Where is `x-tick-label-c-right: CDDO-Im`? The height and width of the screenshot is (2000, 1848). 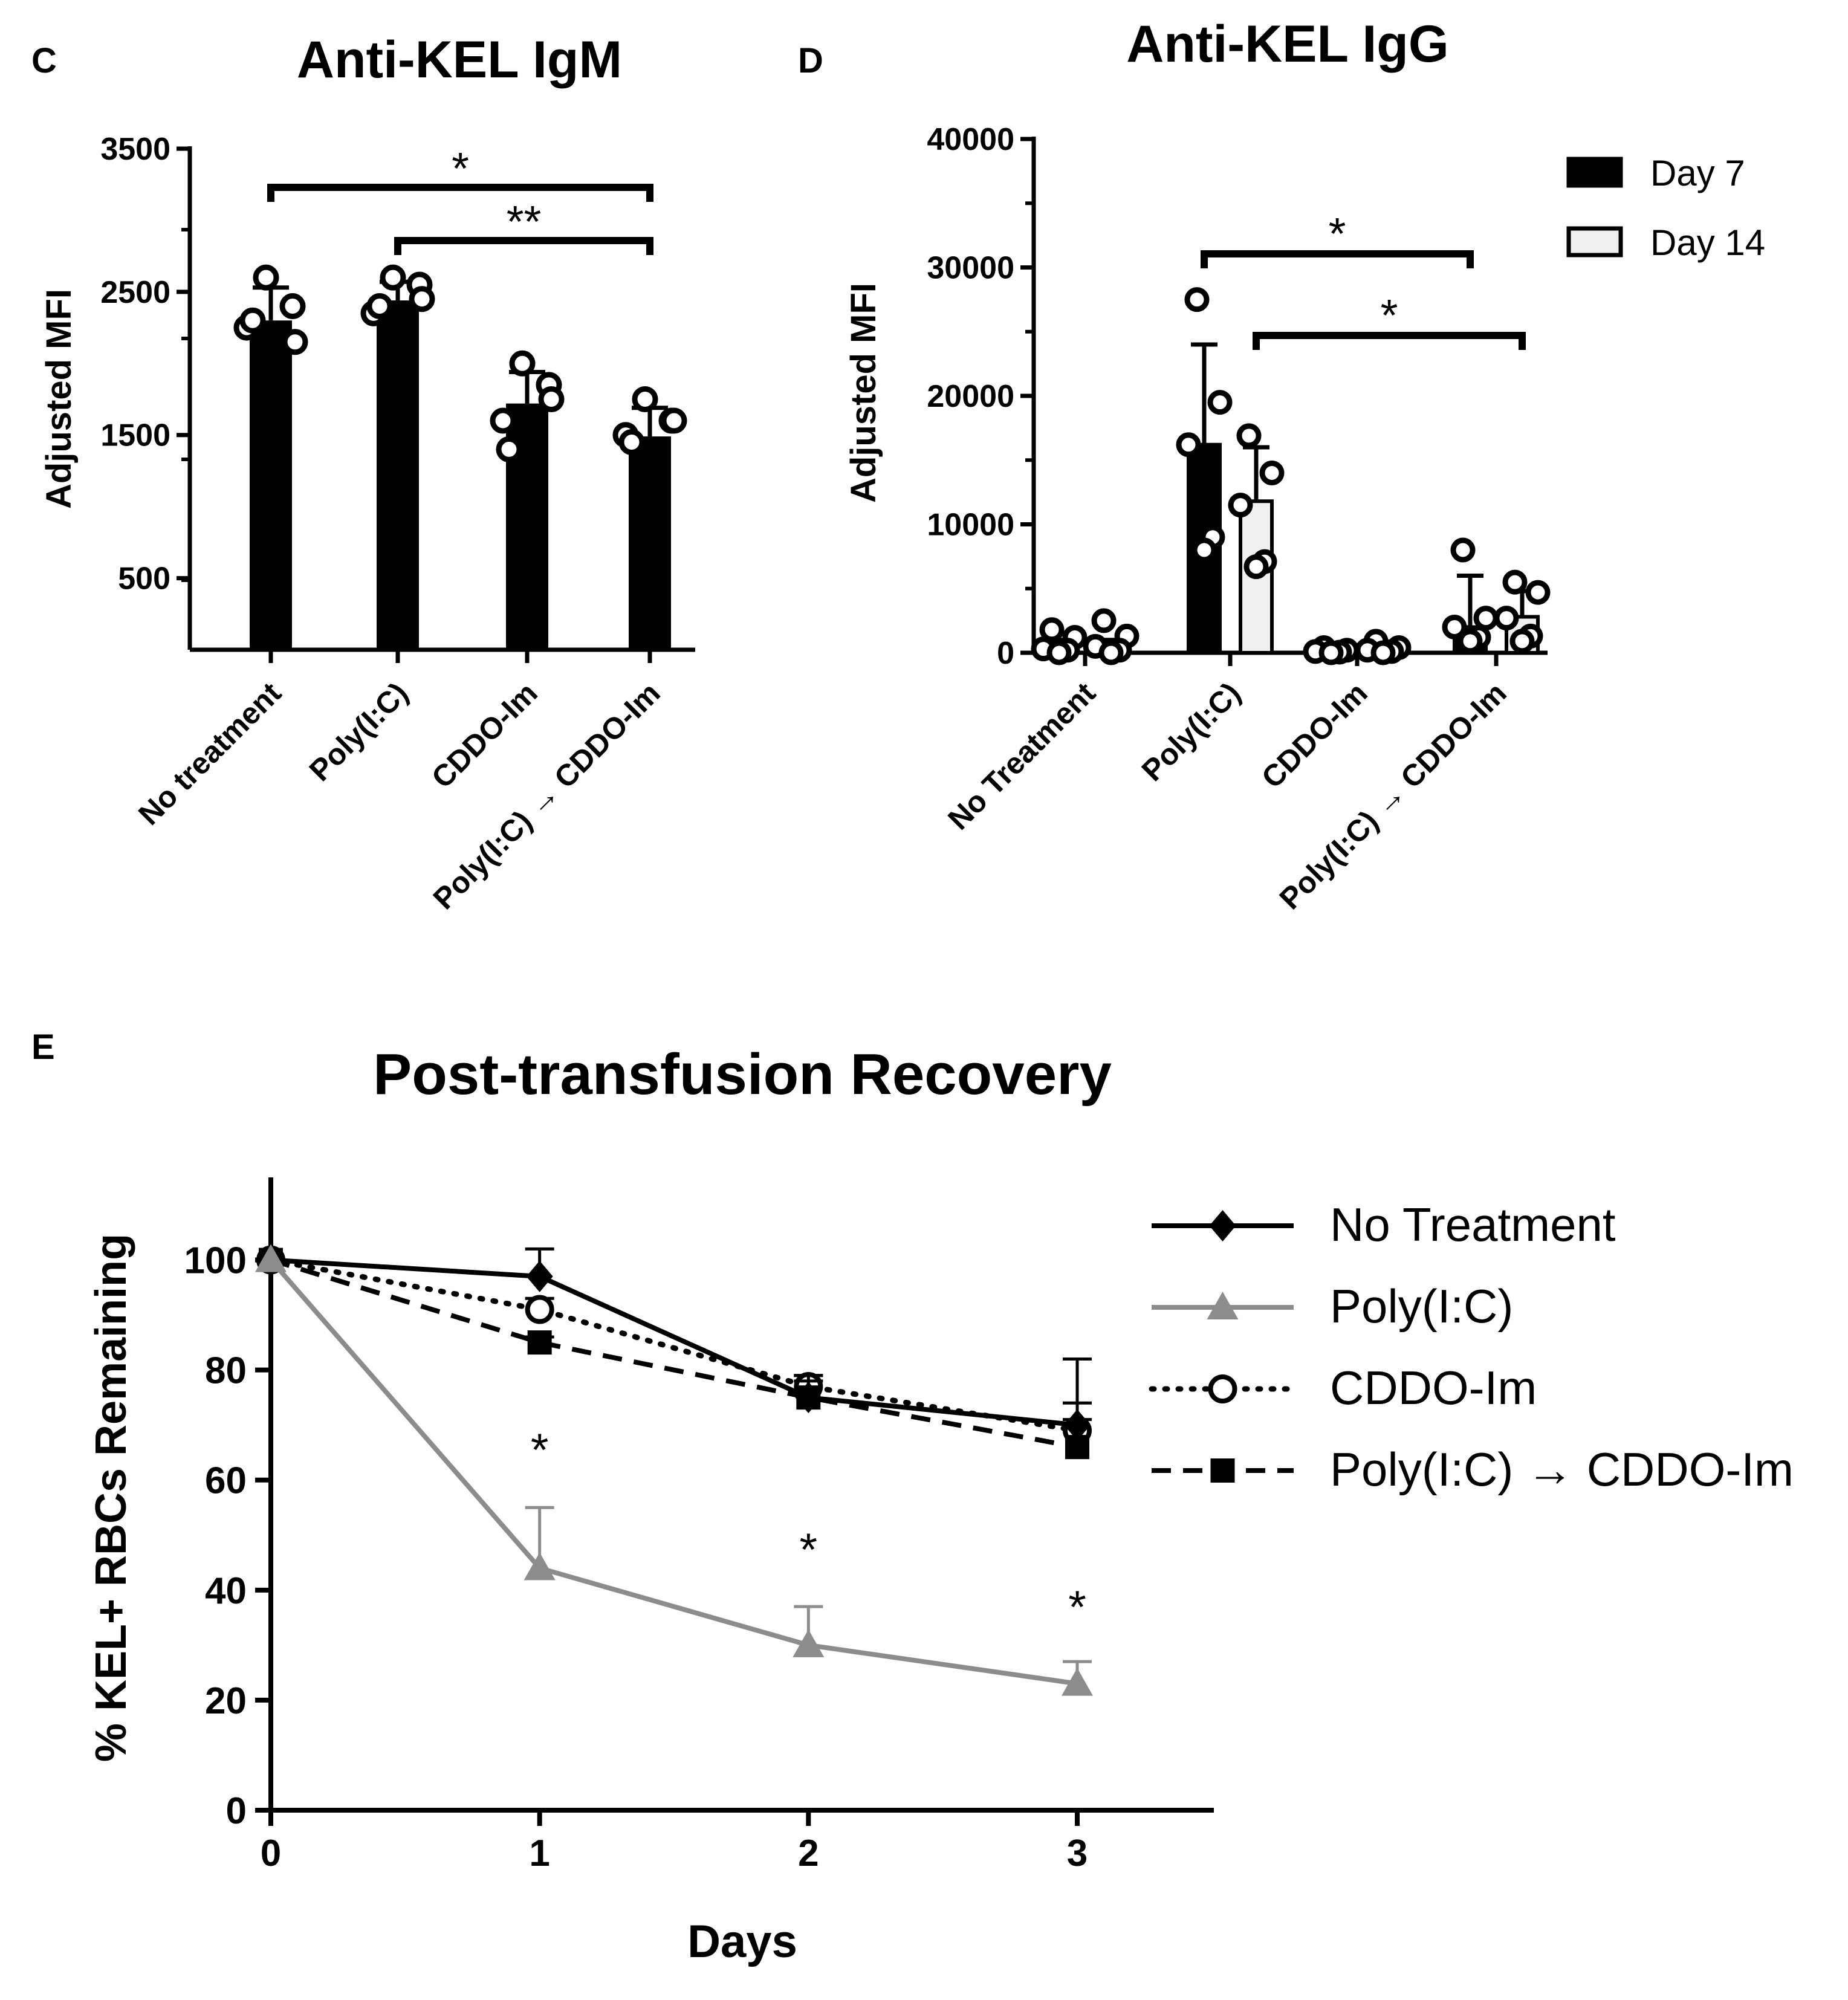
x-tick-label-c-right: CDDO-Im is located at coordinates (607, 736).